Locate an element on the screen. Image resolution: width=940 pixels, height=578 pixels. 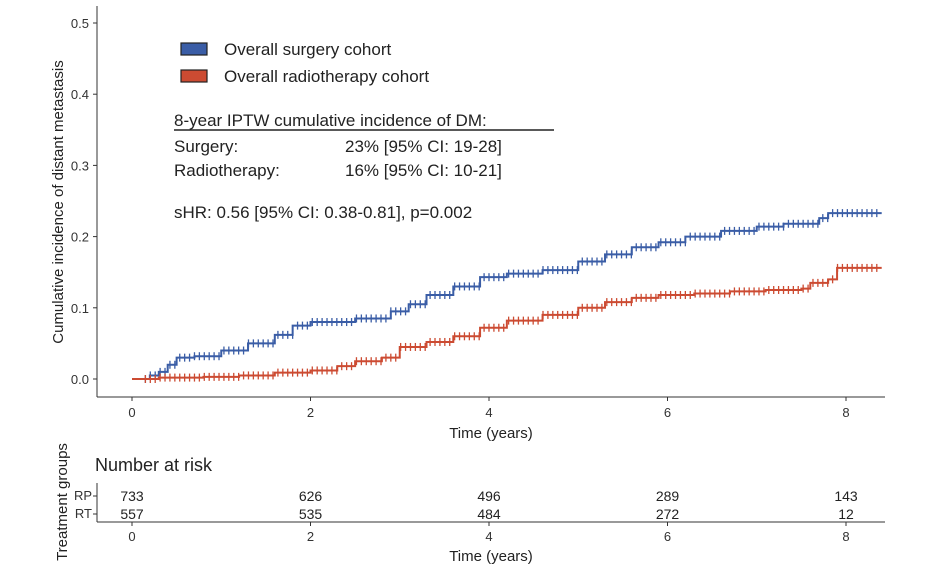
risk-cell: 143 is located at coordinates (846, 496).